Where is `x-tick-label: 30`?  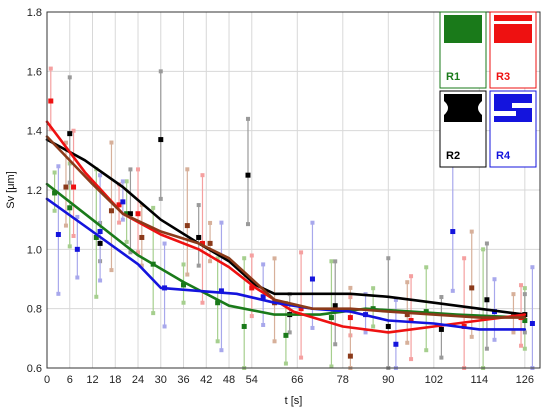 x-tick-label: 30 is located at coordinates (161, 380).